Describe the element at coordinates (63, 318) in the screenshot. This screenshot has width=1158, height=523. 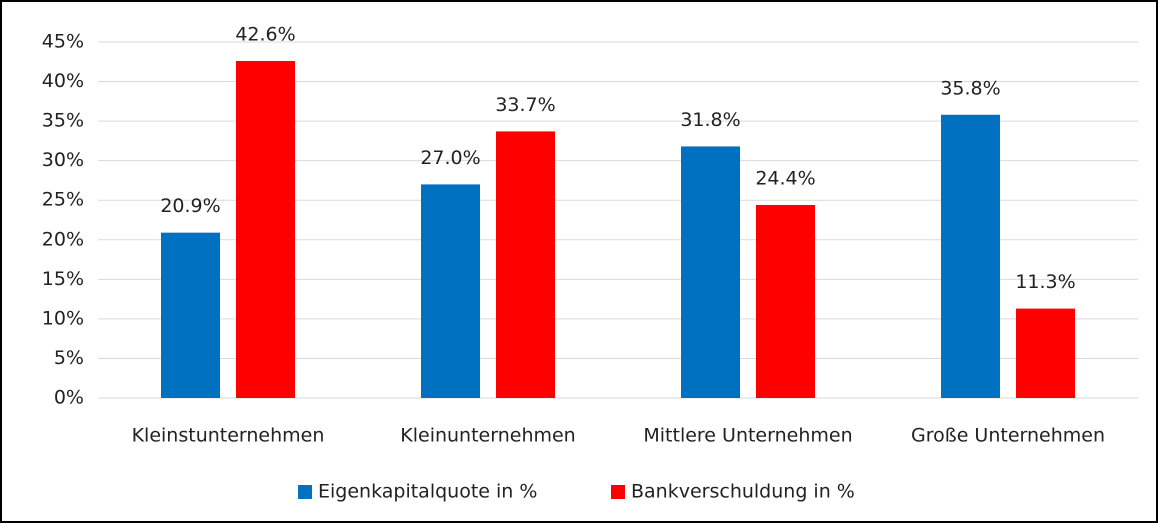
I see `y-tick-label: 10%` at that location.